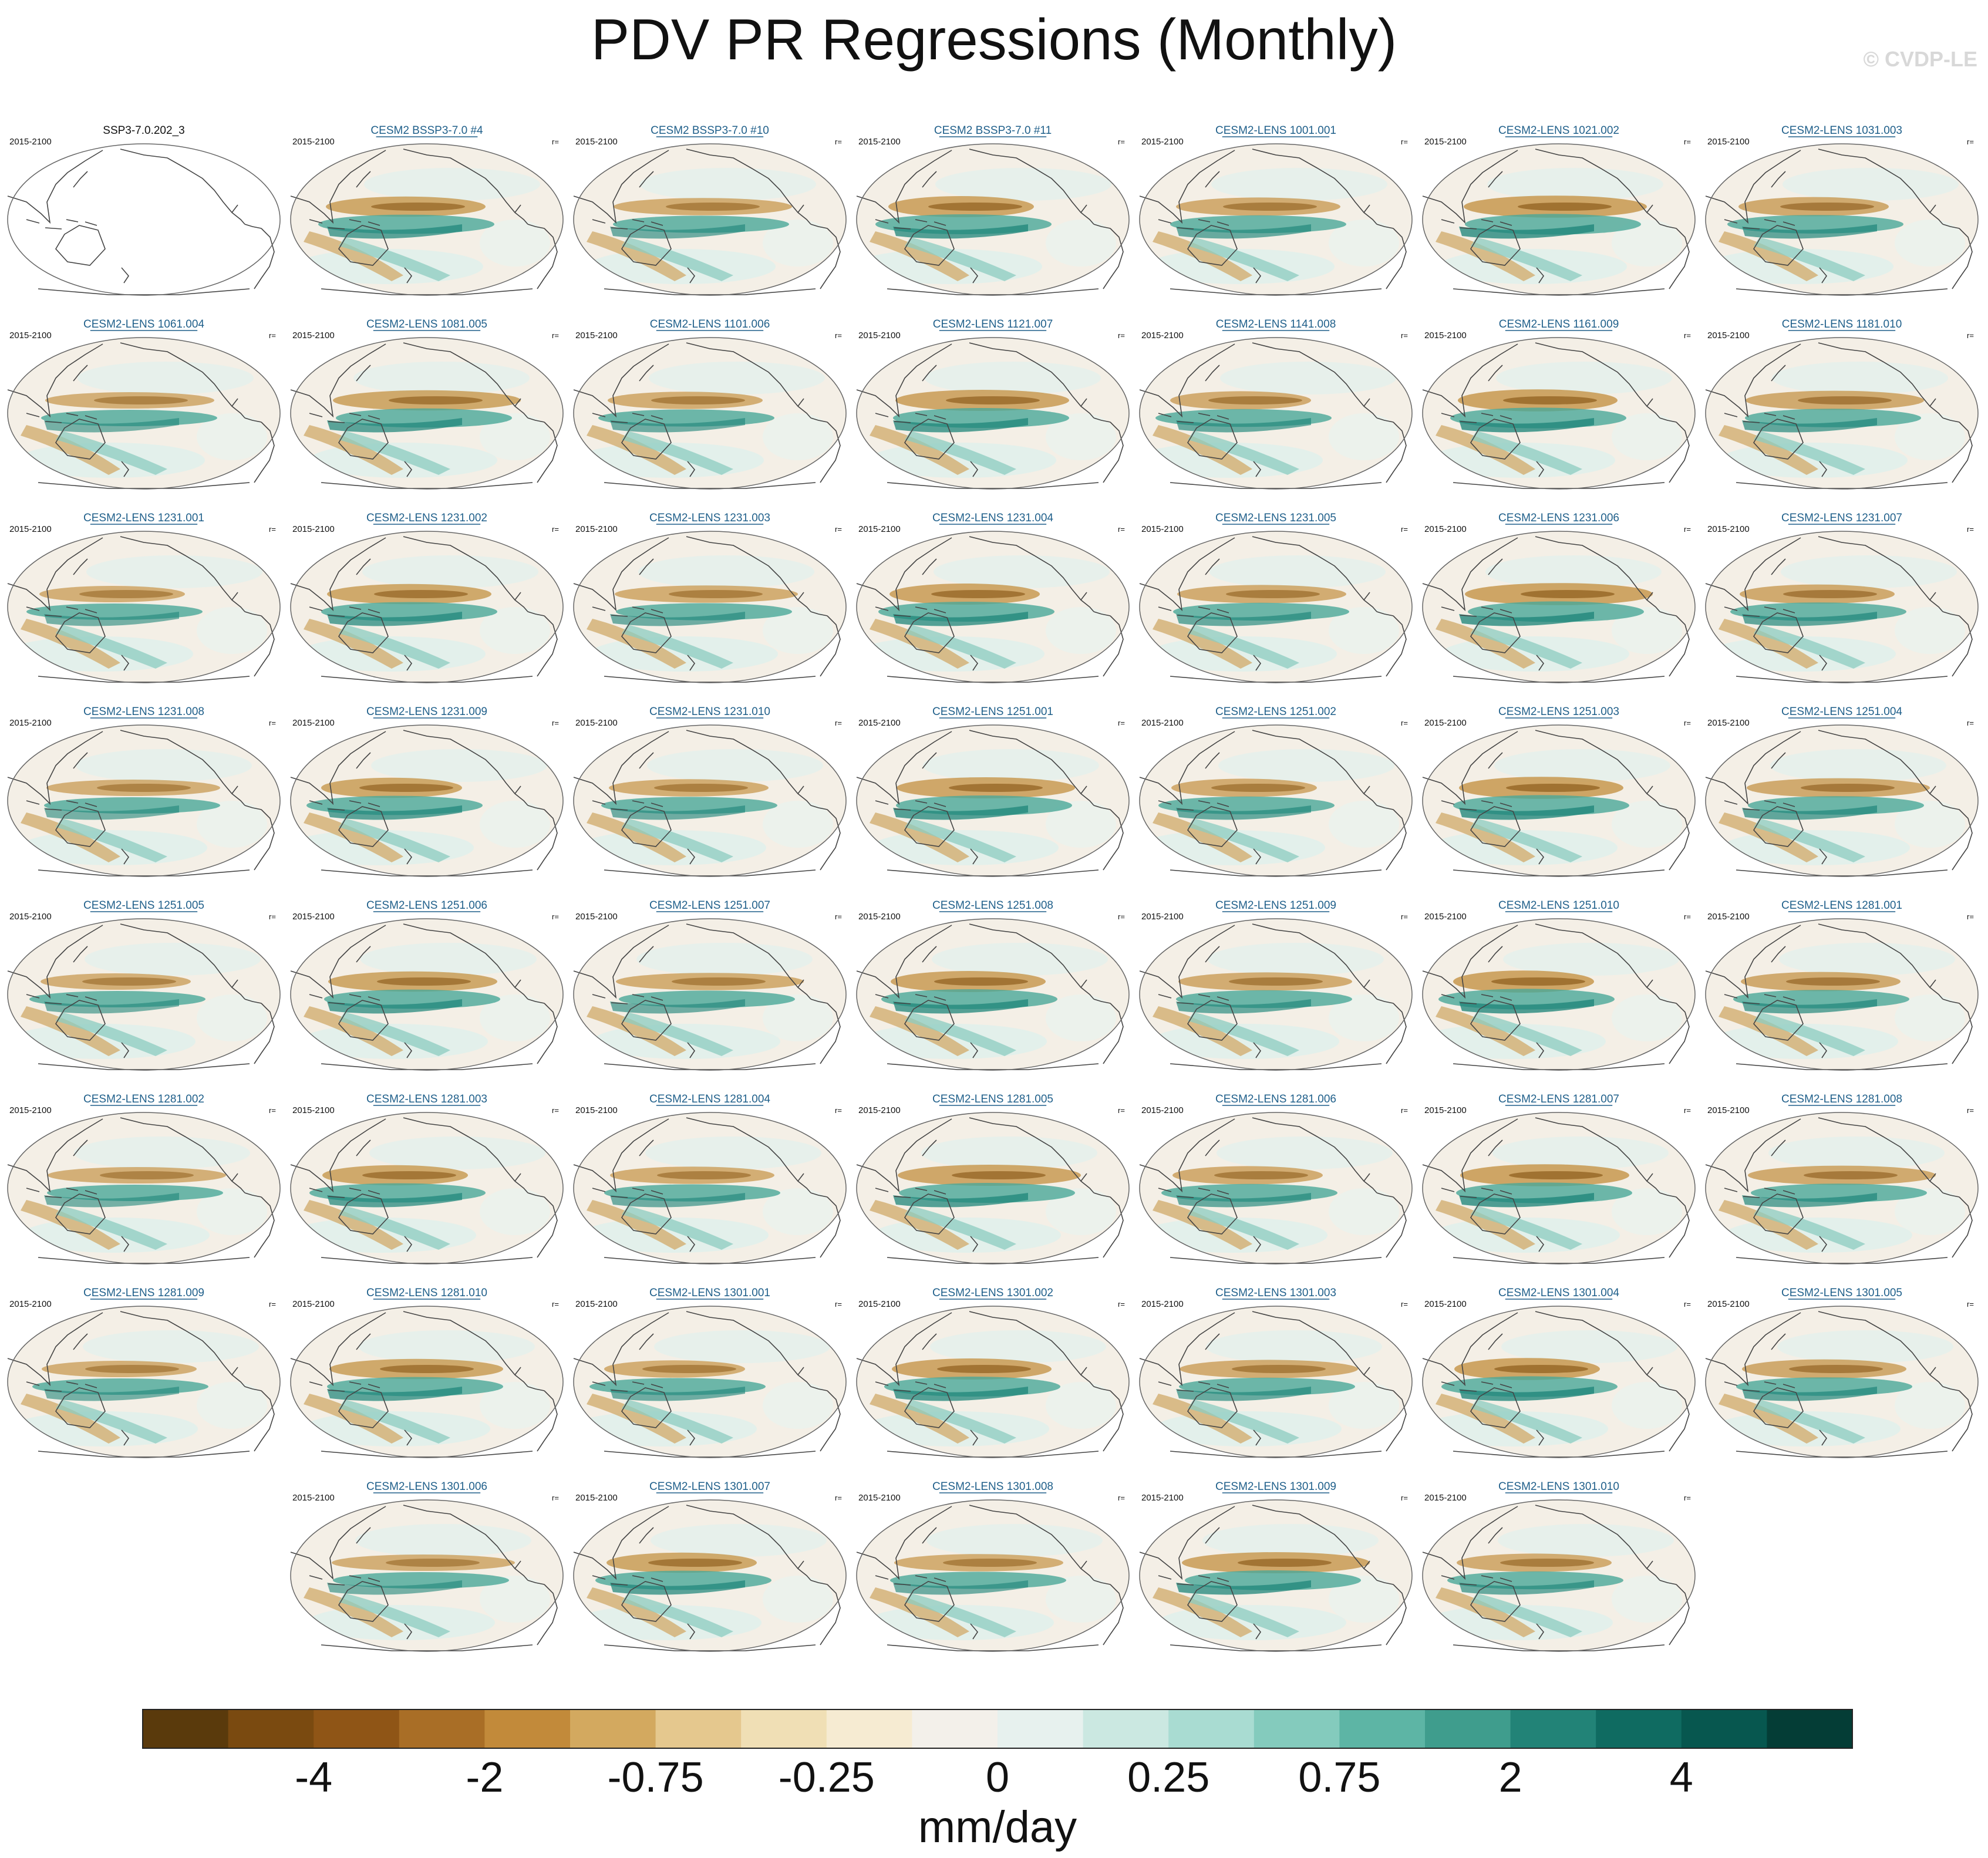 Image resolution: width=1988 pixels, height=1858 pixels. Describe the element at coordinates (993, 905) in the screenshot. I see `panel-title: CESM2-LENS 1251.008` at that location.